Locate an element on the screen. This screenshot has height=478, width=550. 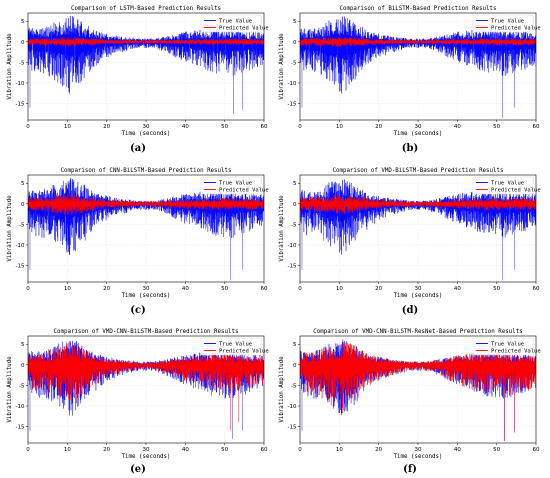
panel-label-e: (e) is located at coordinates (138, 469).